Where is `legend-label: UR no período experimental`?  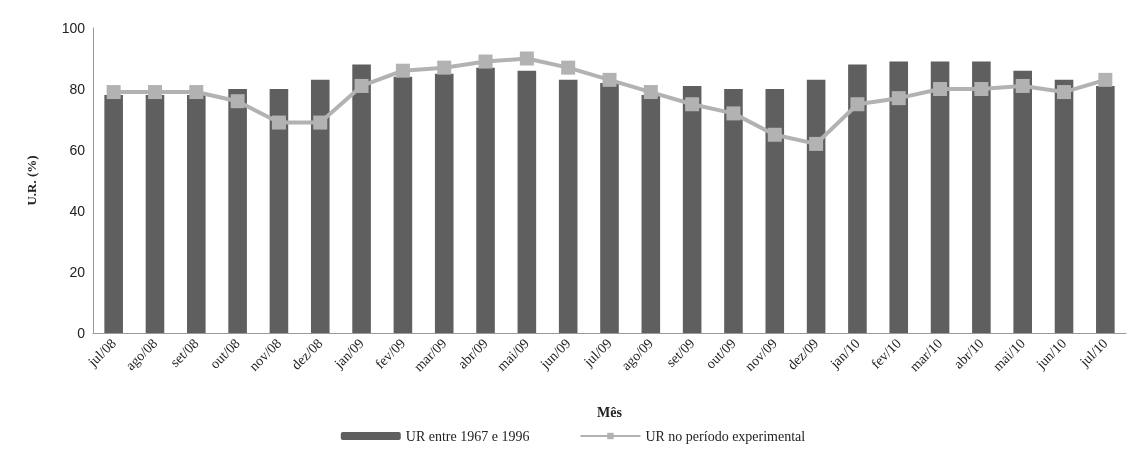
legend-label: UR no período experimental is located at coordinates (725, 436).